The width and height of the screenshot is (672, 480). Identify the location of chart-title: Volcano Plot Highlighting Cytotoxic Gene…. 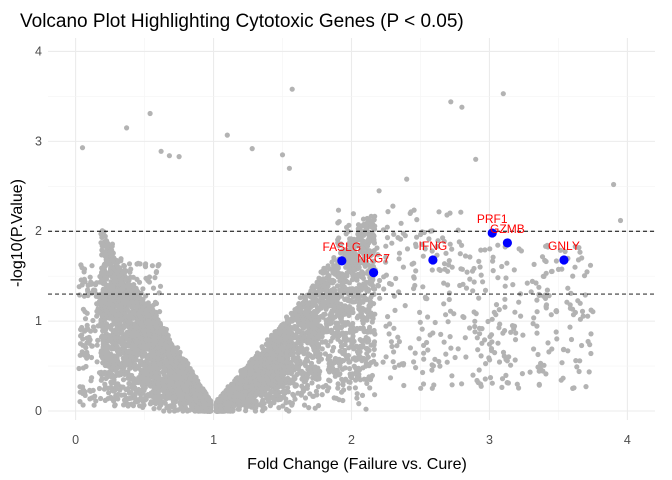
(242, 21).